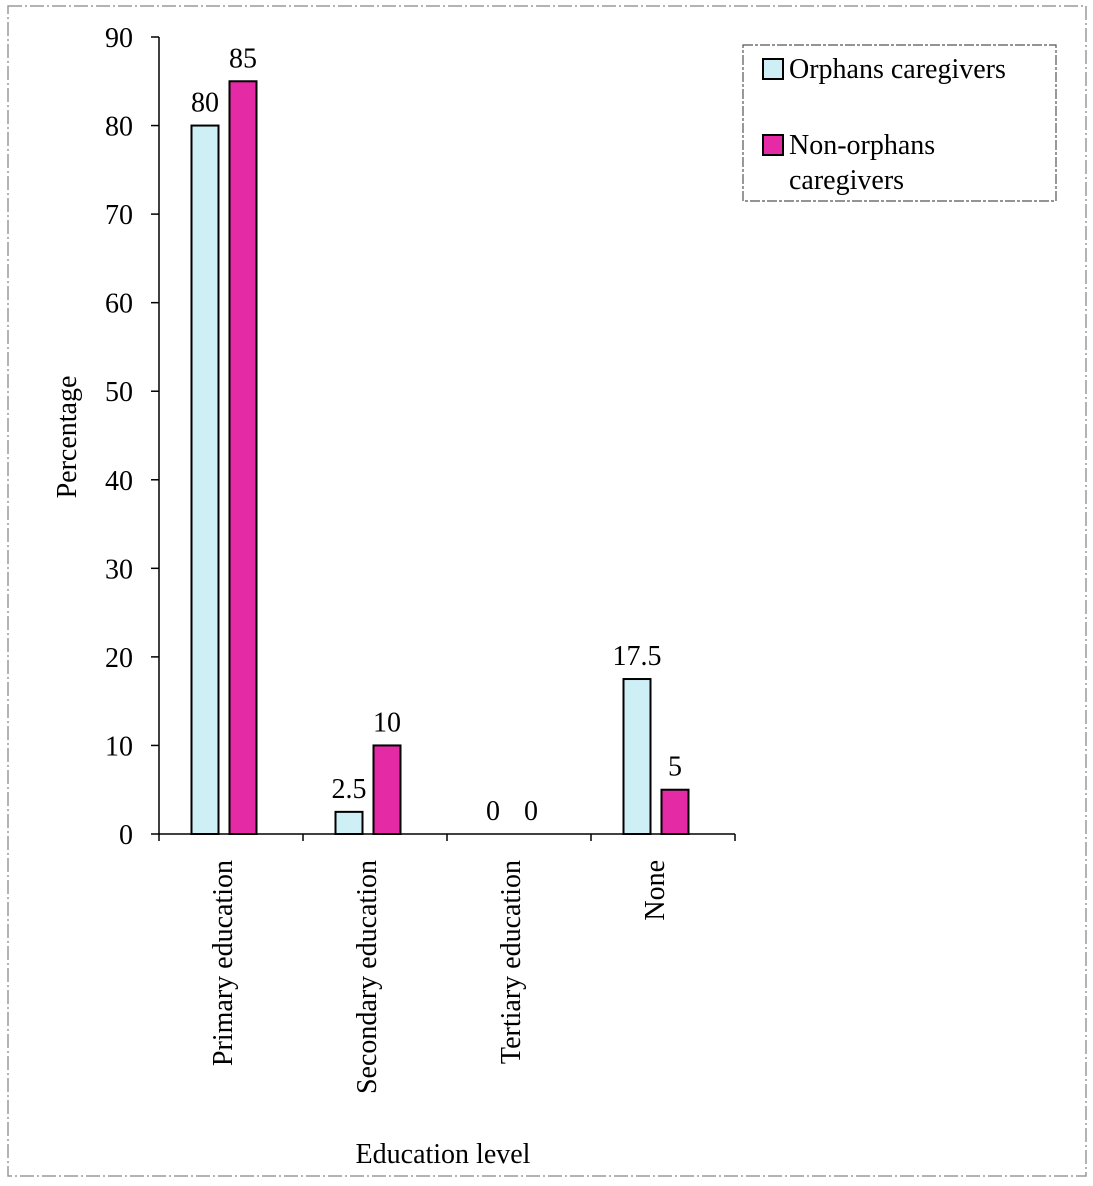  I want to click on legend-box, so click(899, 123).